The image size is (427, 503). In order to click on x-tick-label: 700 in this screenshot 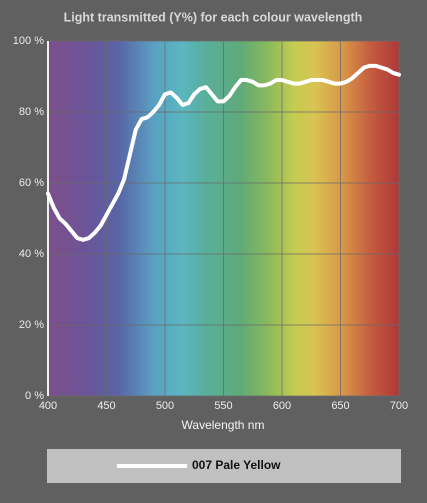, I will do `click(399, 406)`.